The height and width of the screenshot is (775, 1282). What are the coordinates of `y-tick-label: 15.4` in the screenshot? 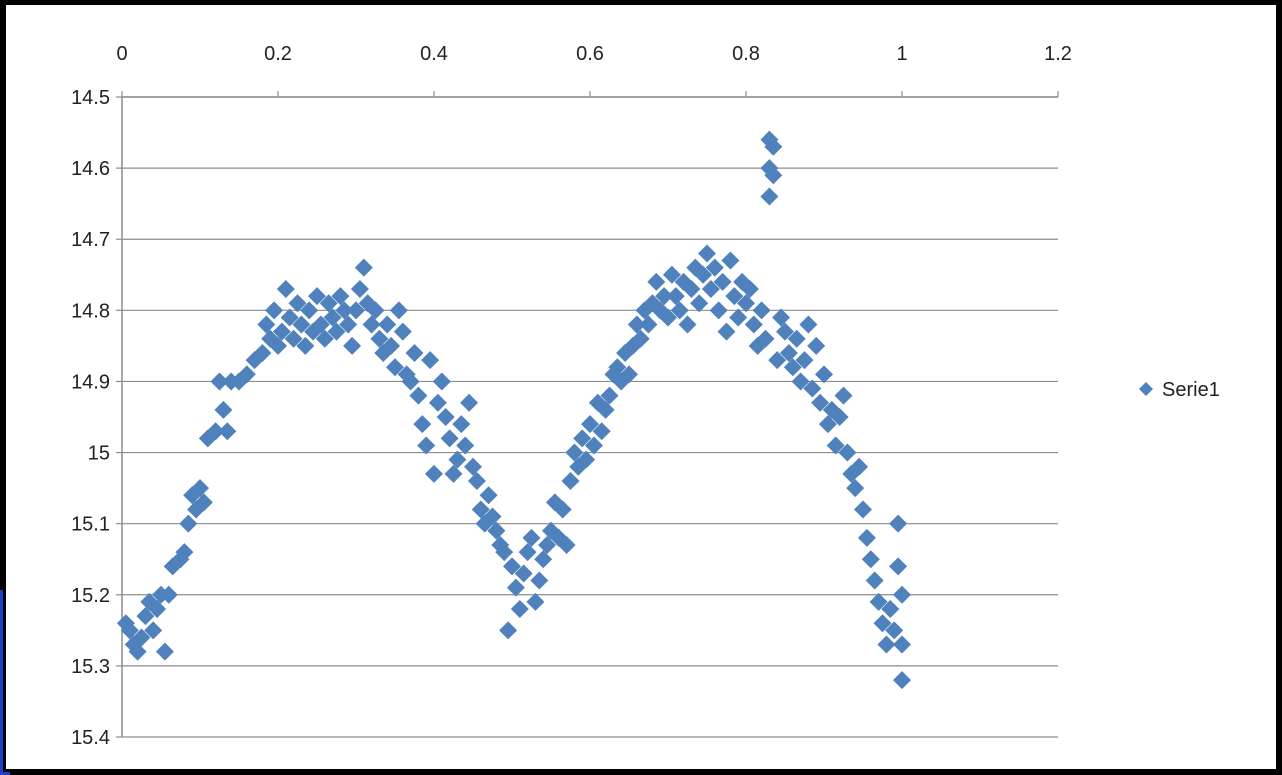 It's located at (90, 738).